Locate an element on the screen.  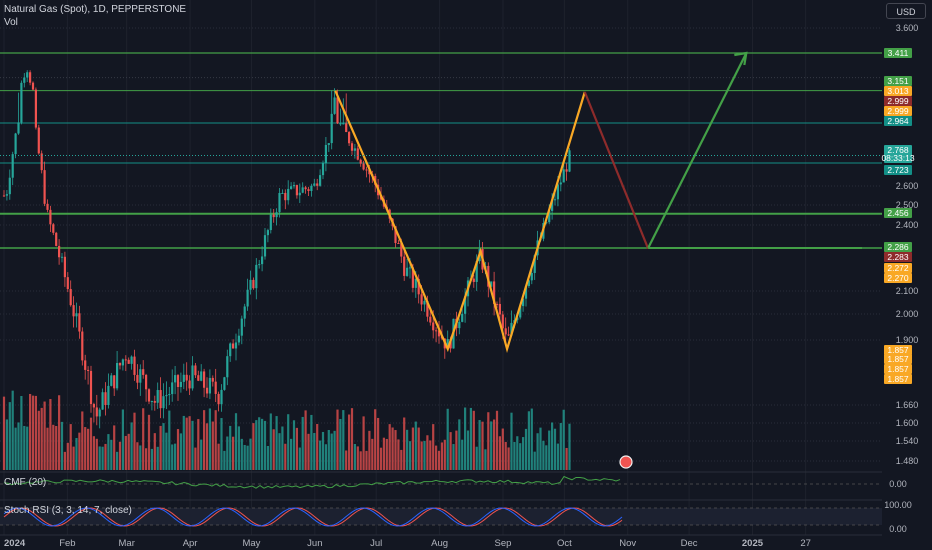
price-badge-label: 3.151 is located at coordinates (898, 81).